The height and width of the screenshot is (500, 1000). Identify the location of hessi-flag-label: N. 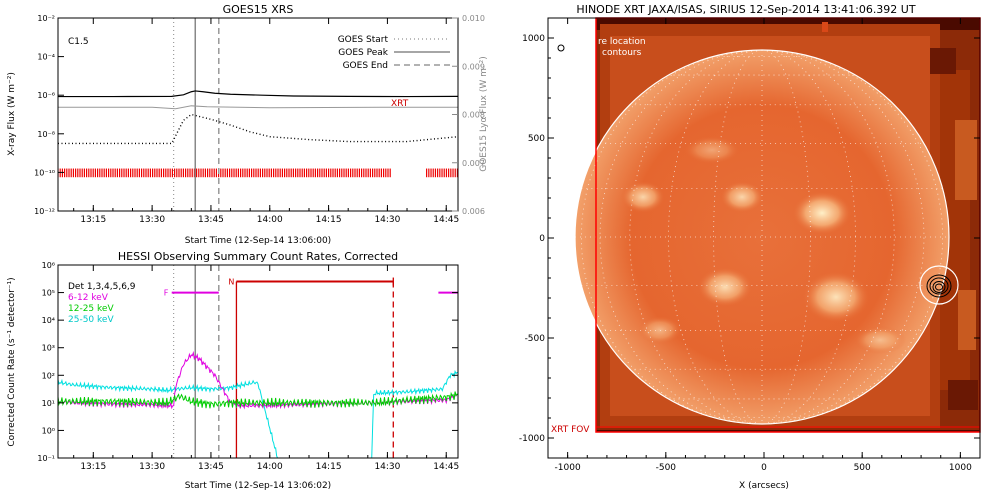
(231, 282).